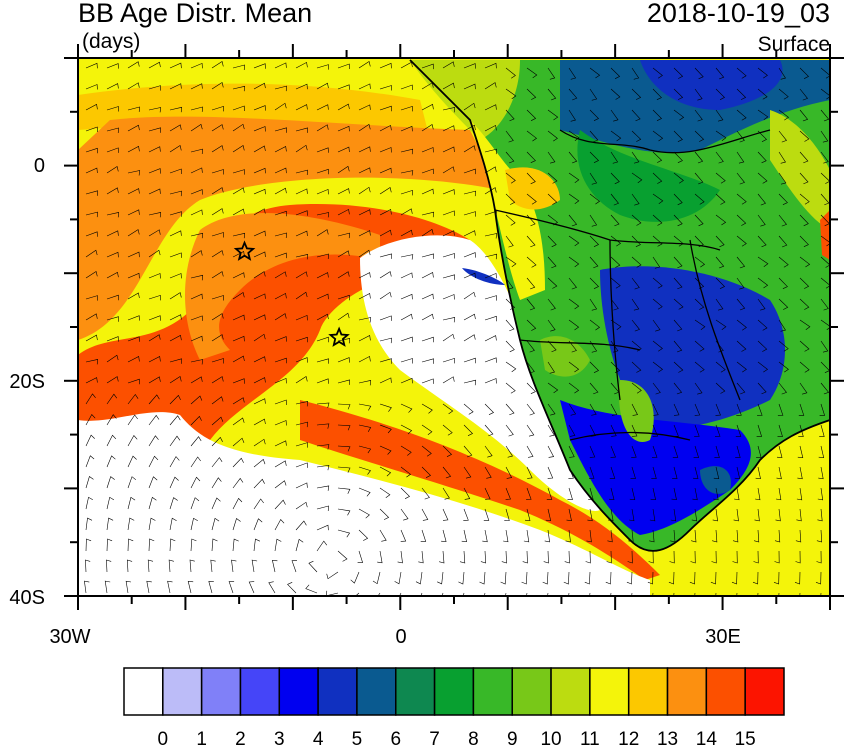 The image size is (850, 750). What do you see at coordinates (400, 637) in the screenshot?
I see `lon-tick-label: 0` at bounding box center [400, 637].